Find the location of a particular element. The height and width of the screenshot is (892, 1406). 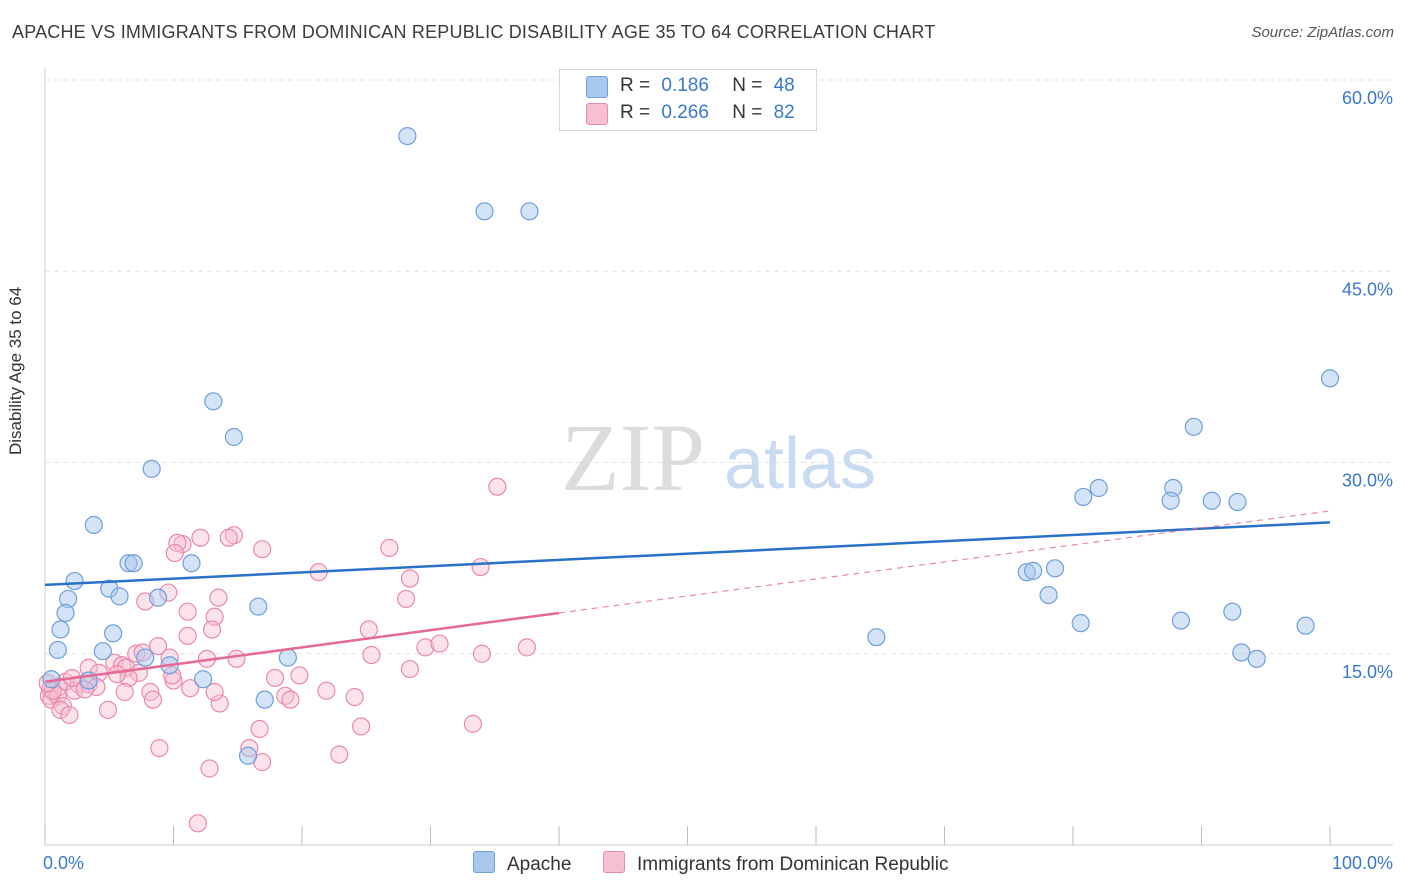

watermark-zip: ZIP is located at coordinates (633, 457).